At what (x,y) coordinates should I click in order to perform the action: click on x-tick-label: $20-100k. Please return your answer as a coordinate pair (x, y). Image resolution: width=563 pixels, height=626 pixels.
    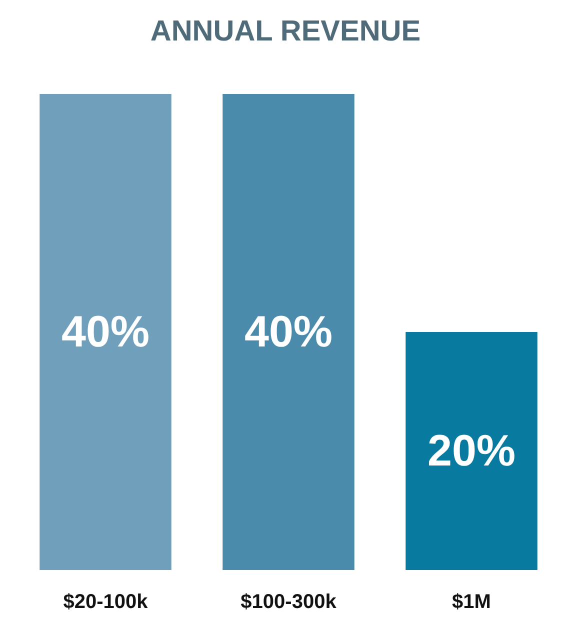
    Looking at the image, I should click on (106, 602).